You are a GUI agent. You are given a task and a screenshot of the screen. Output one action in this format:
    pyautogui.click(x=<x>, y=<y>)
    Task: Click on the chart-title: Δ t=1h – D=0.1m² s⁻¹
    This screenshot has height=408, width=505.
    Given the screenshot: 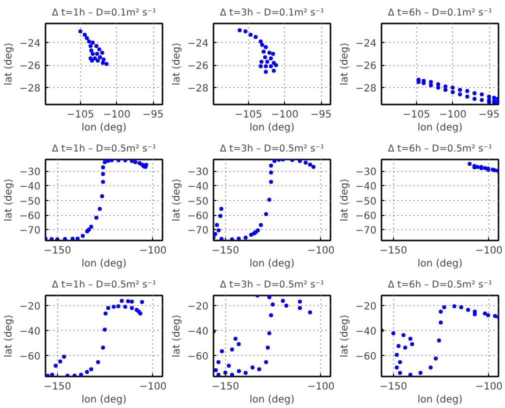 What is the action you would take?
    pyautogui.click(x=104, y=13)
    